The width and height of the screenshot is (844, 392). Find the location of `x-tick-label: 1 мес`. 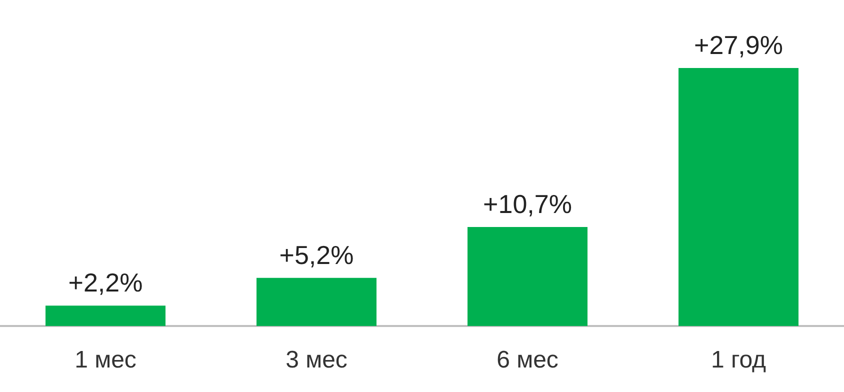

x-tick-label: 1 мес is located at coordinates (105, 360).